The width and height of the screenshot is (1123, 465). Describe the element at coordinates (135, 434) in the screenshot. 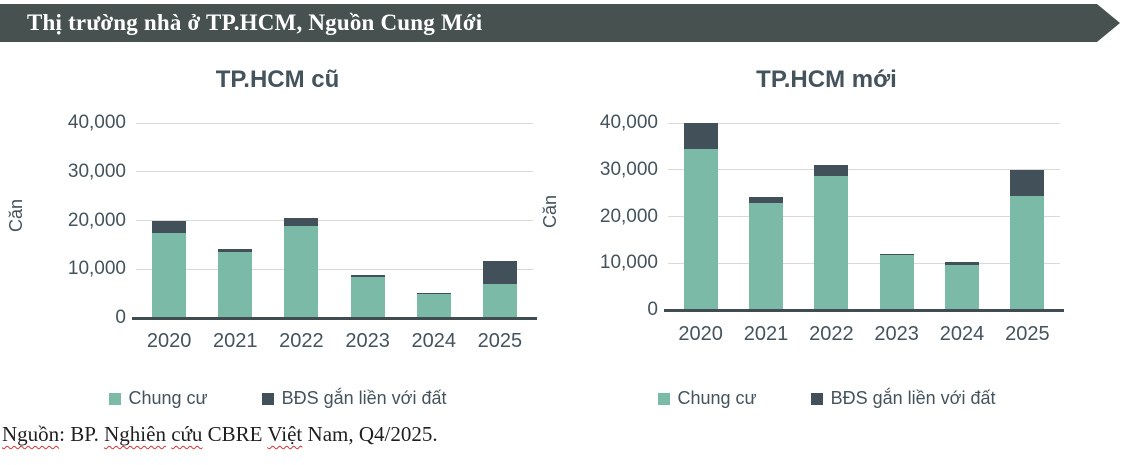

I see `source-word-misspelled: Nghiên` at that location.